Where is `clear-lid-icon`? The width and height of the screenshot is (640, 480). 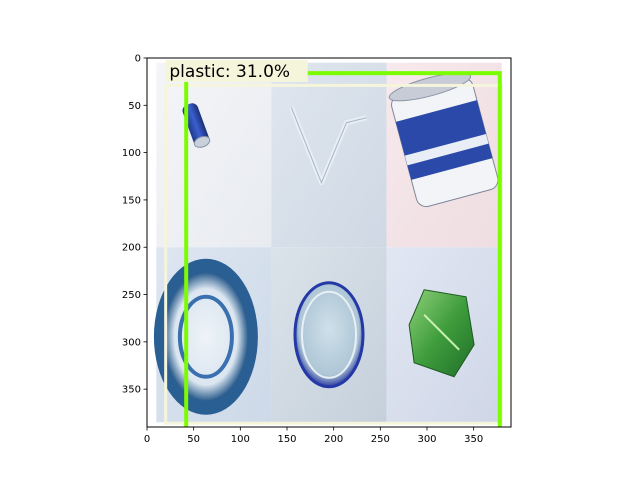 clear-lid-icon is located at coordinates (329, 335).